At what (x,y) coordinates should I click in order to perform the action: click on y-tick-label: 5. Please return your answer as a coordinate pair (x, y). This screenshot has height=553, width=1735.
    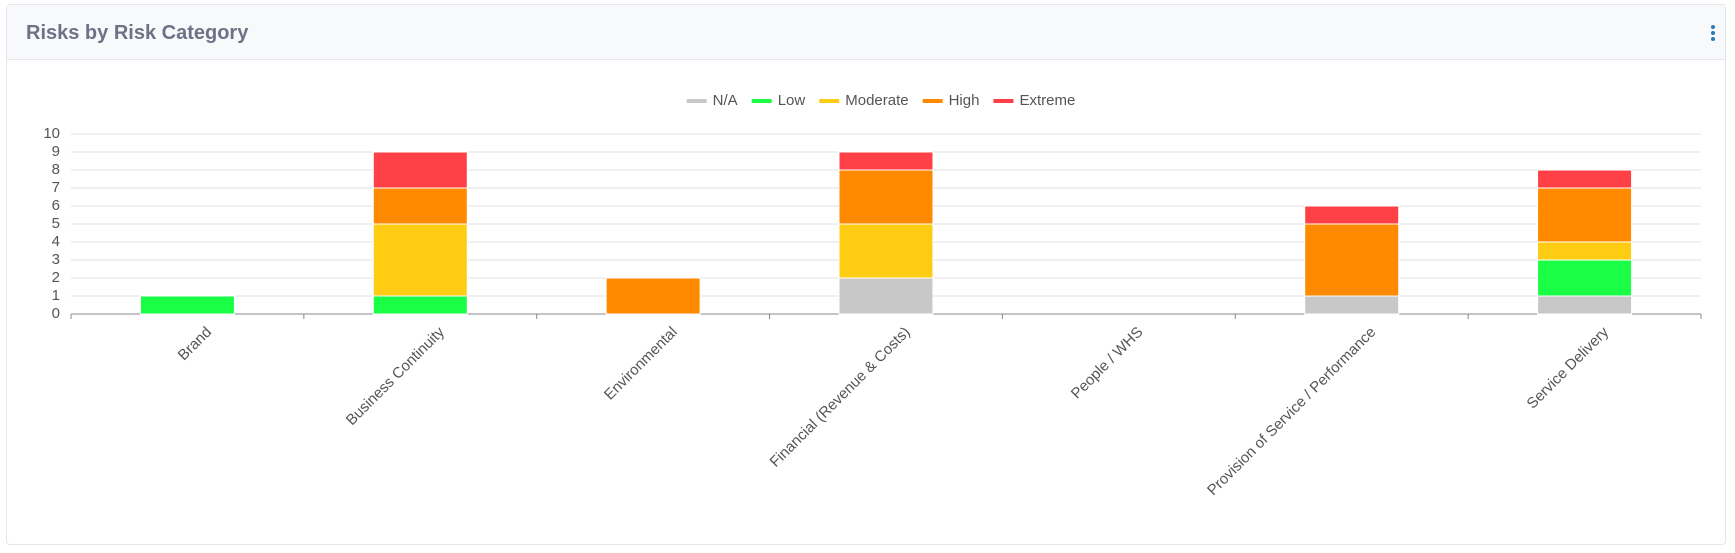
    Looking at the image, I should click on (56, 223).